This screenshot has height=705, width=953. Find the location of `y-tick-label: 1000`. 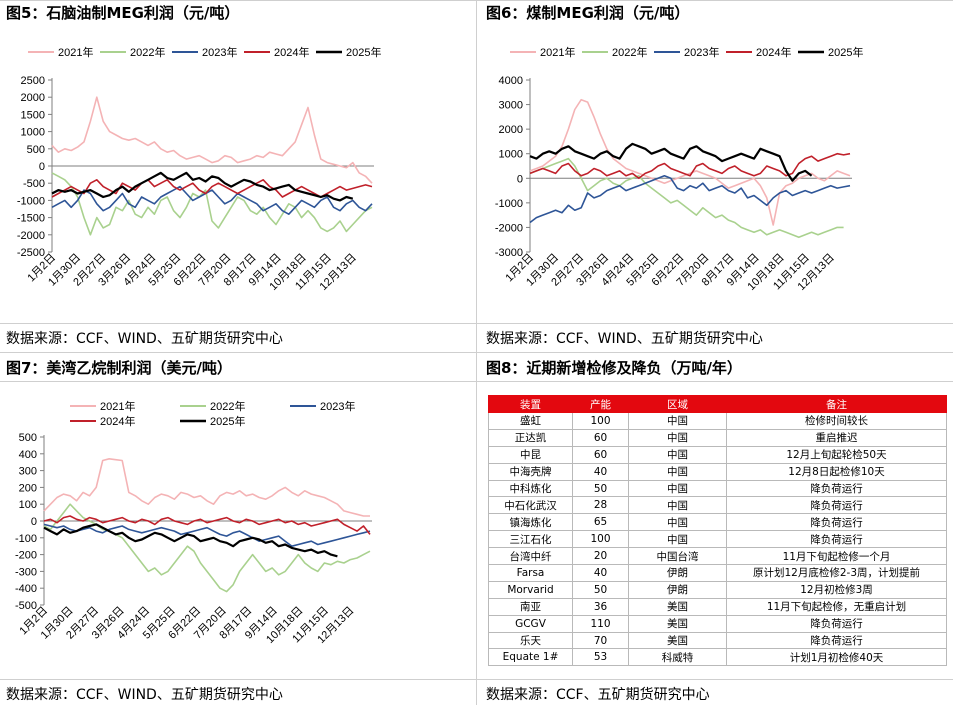

y-tick-label: 1000 is located at coordinates (511, 155).